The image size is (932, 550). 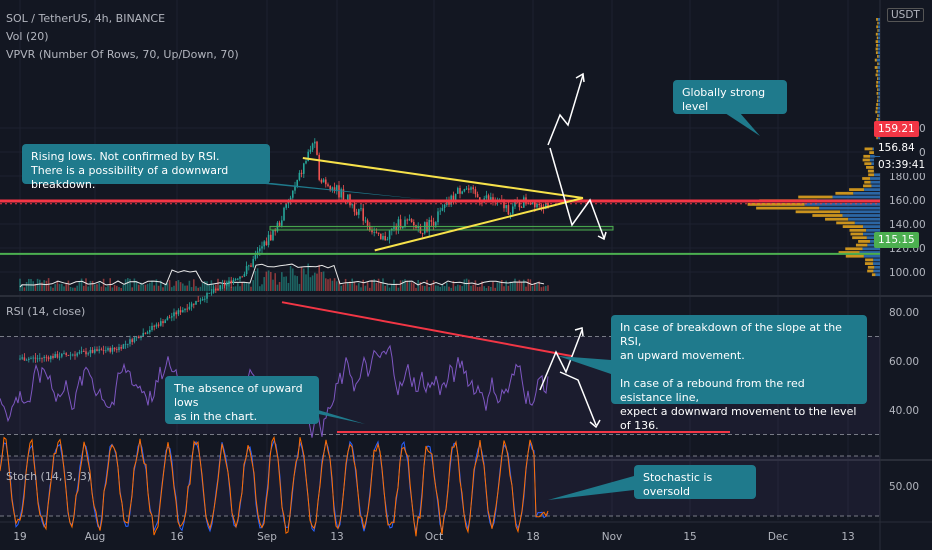 I want to click on time-tick-7: Nov, so click(x=612, y=537).